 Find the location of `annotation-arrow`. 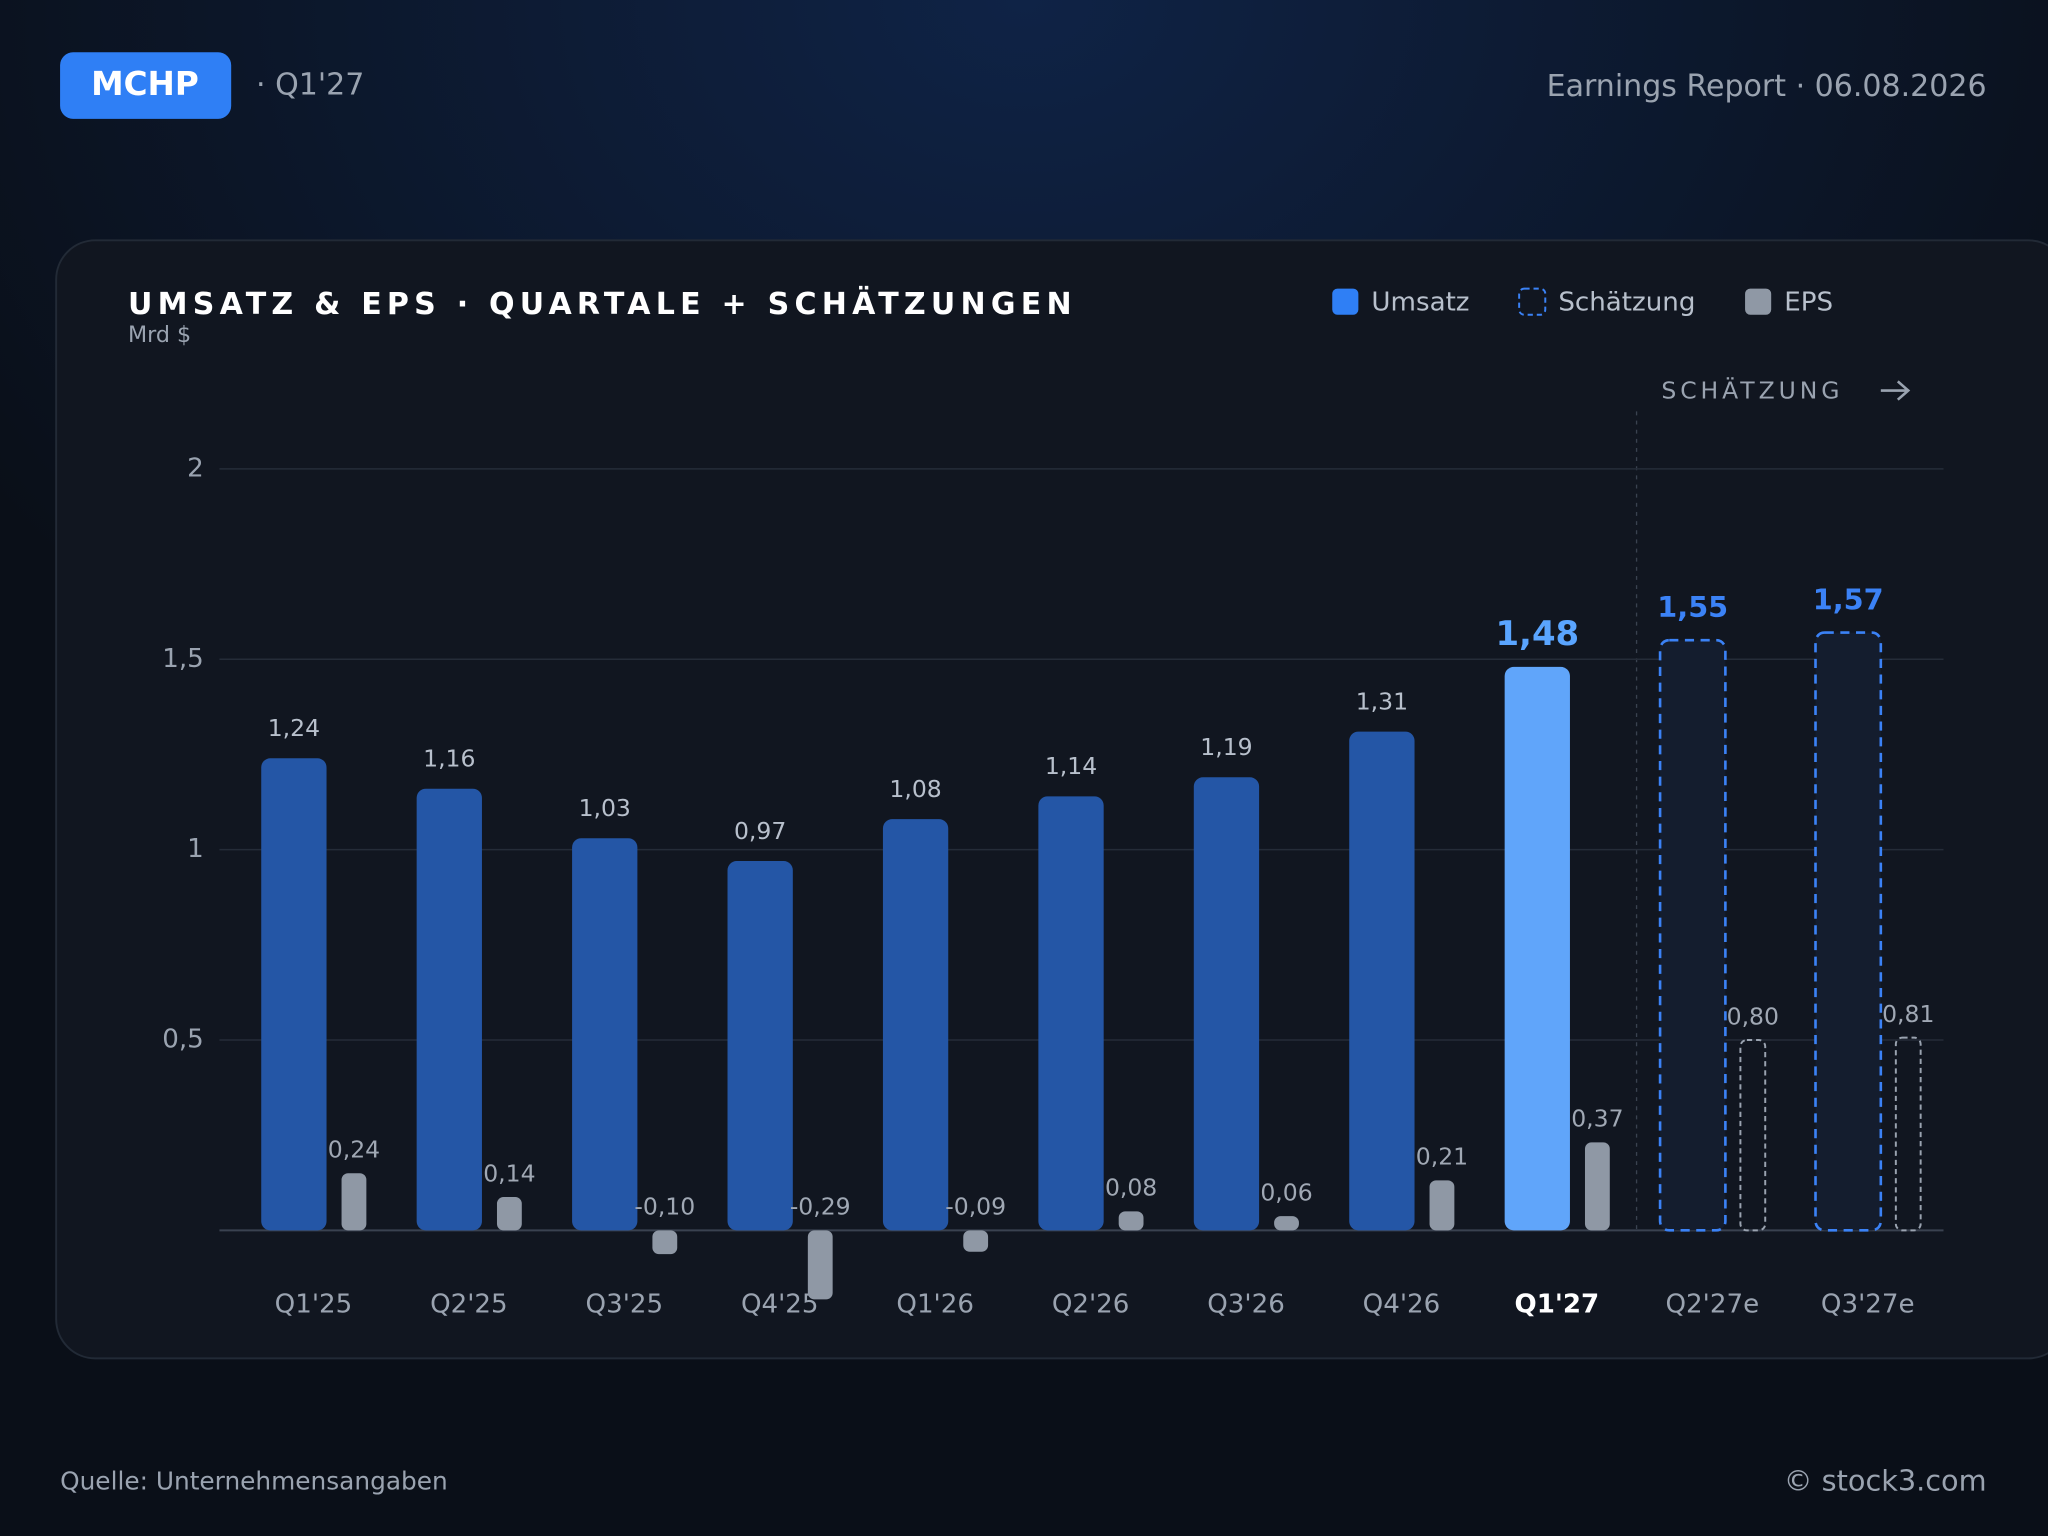

annotation-arrow is located at coordinates (1895, 390).